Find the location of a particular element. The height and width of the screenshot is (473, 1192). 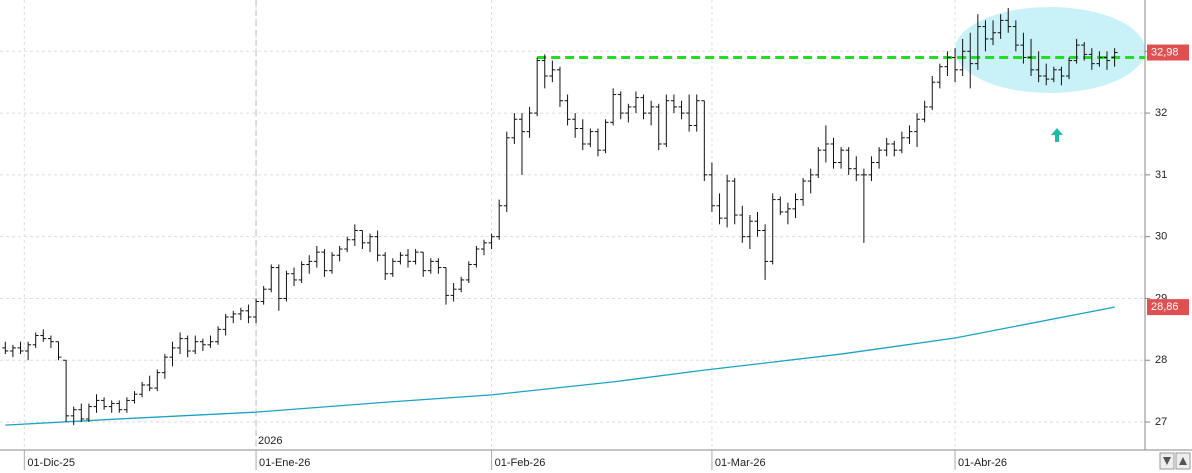

arrow-up is located at coordinates (1057, 135).